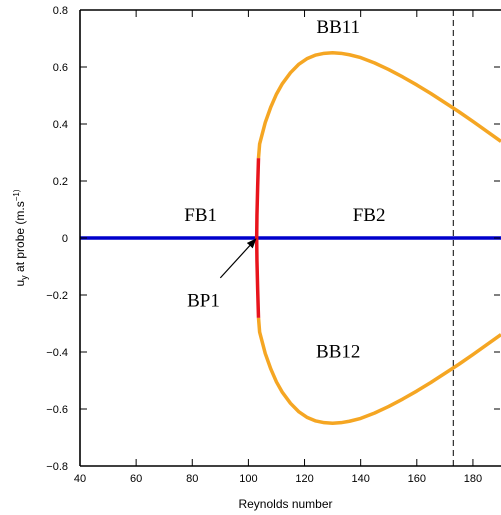 The width and height of the screenshot is (501, 515). What do you see at coordinates (80, 479) in the screenshot?
I see `x-tick-label: 40` at bounding box center [80, 479].